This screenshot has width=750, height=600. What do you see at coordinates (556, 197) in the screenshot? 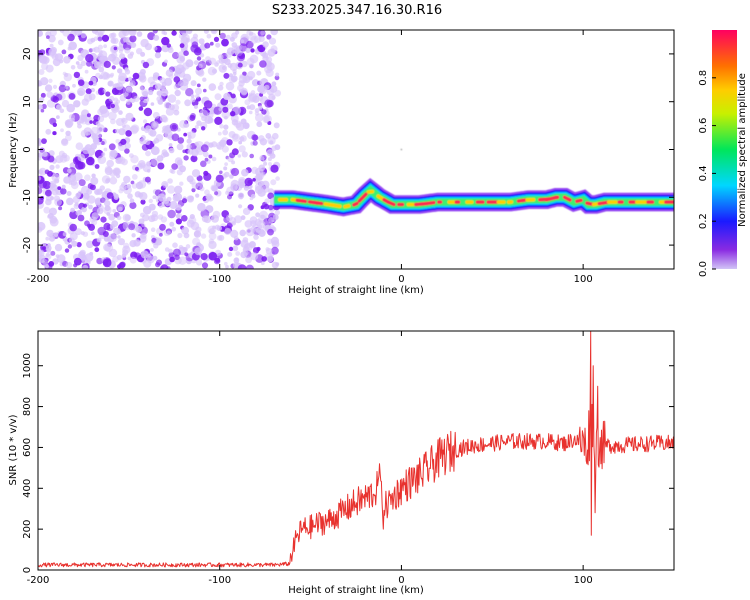
I see `band-hot-segment` at bounding box center [556, 197].